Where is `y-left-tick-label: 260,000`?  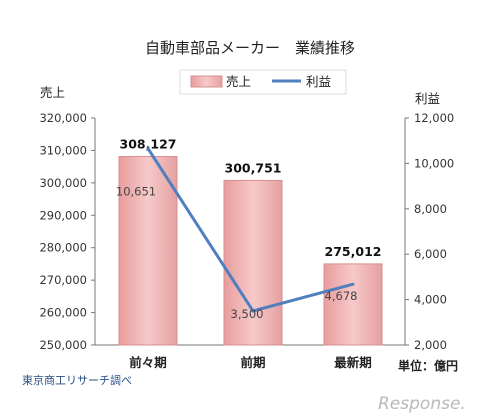
y-left-tick-label: 260,000 is located at coordinates (63, 313).